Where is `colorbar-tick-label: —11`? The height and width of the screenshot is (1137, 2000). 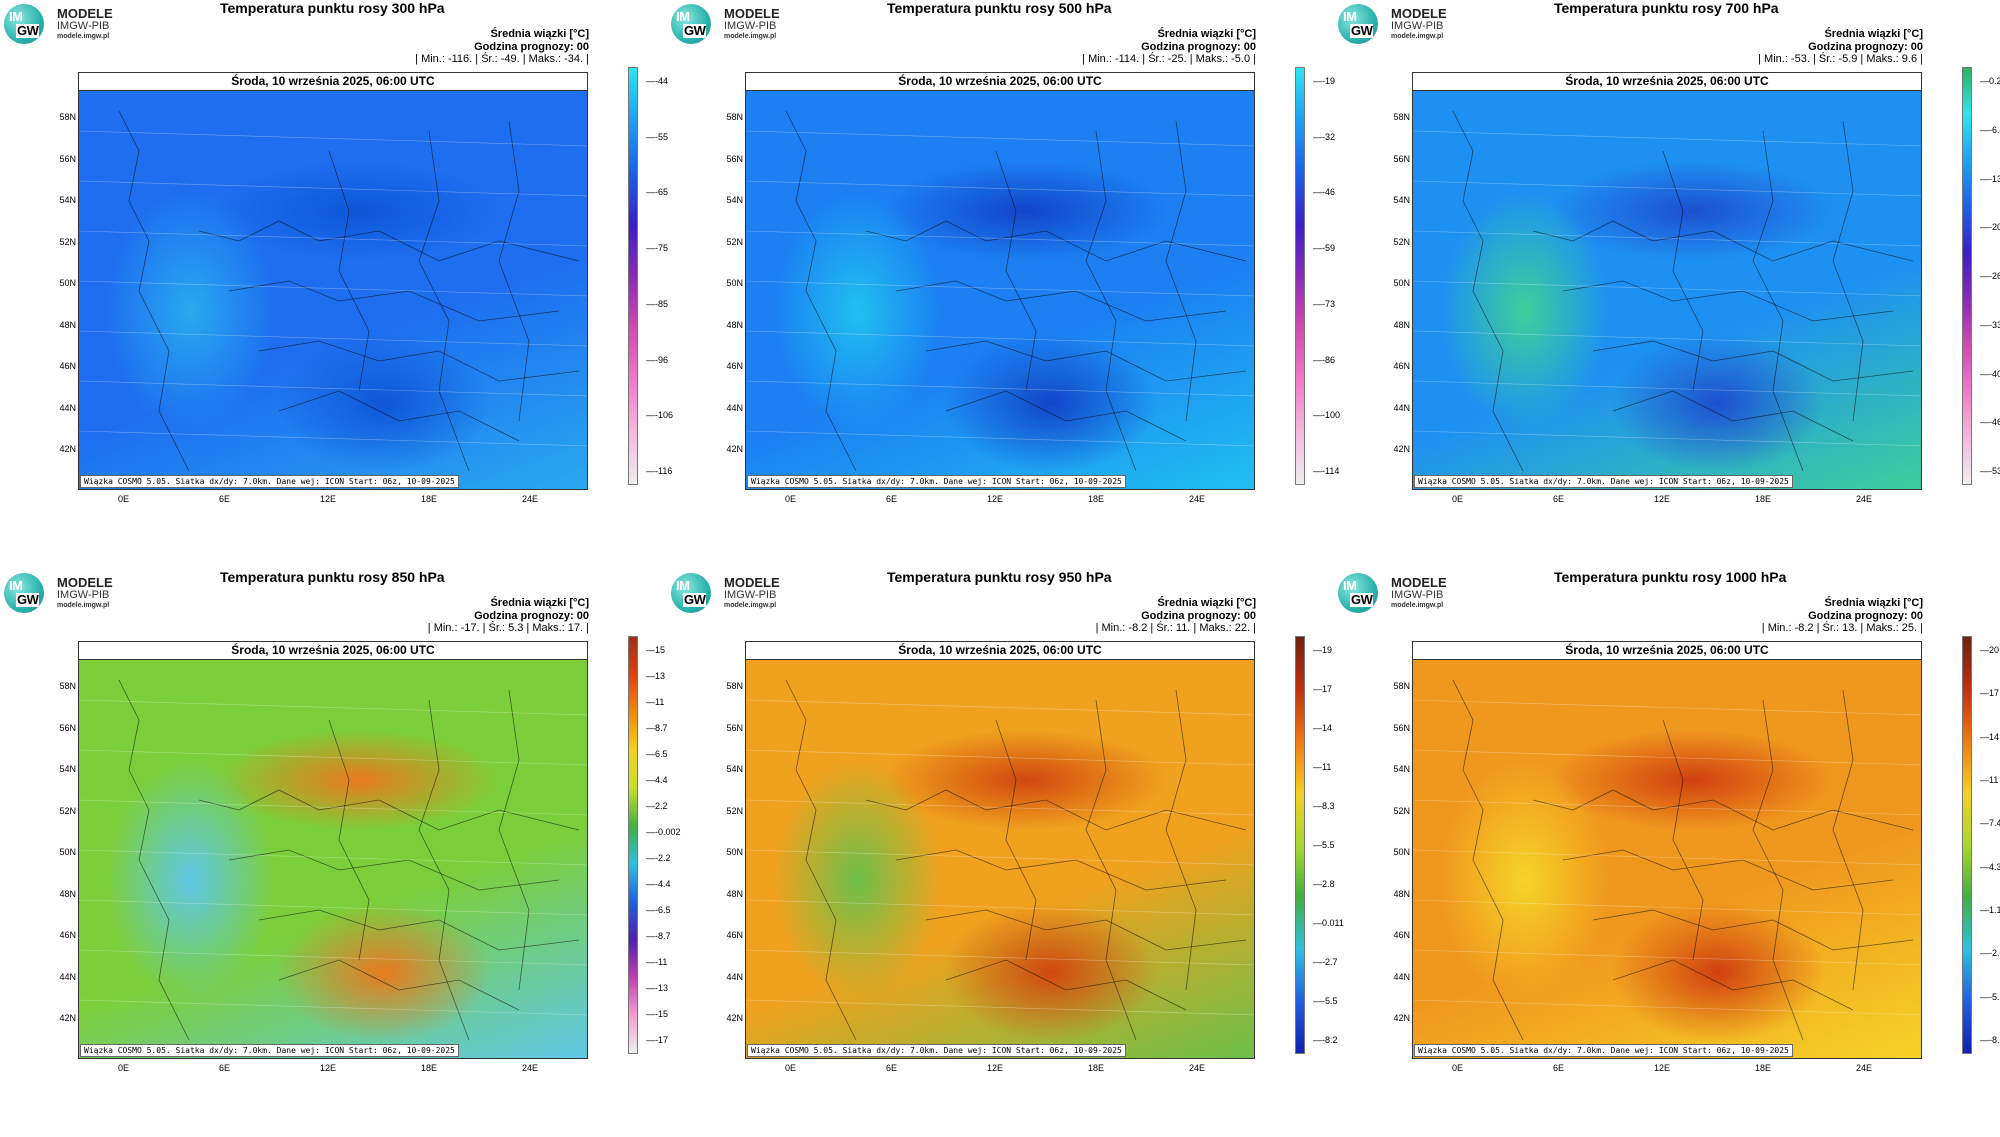 colorbar-tick-label: —11 is located at coordinates (1989, 780).